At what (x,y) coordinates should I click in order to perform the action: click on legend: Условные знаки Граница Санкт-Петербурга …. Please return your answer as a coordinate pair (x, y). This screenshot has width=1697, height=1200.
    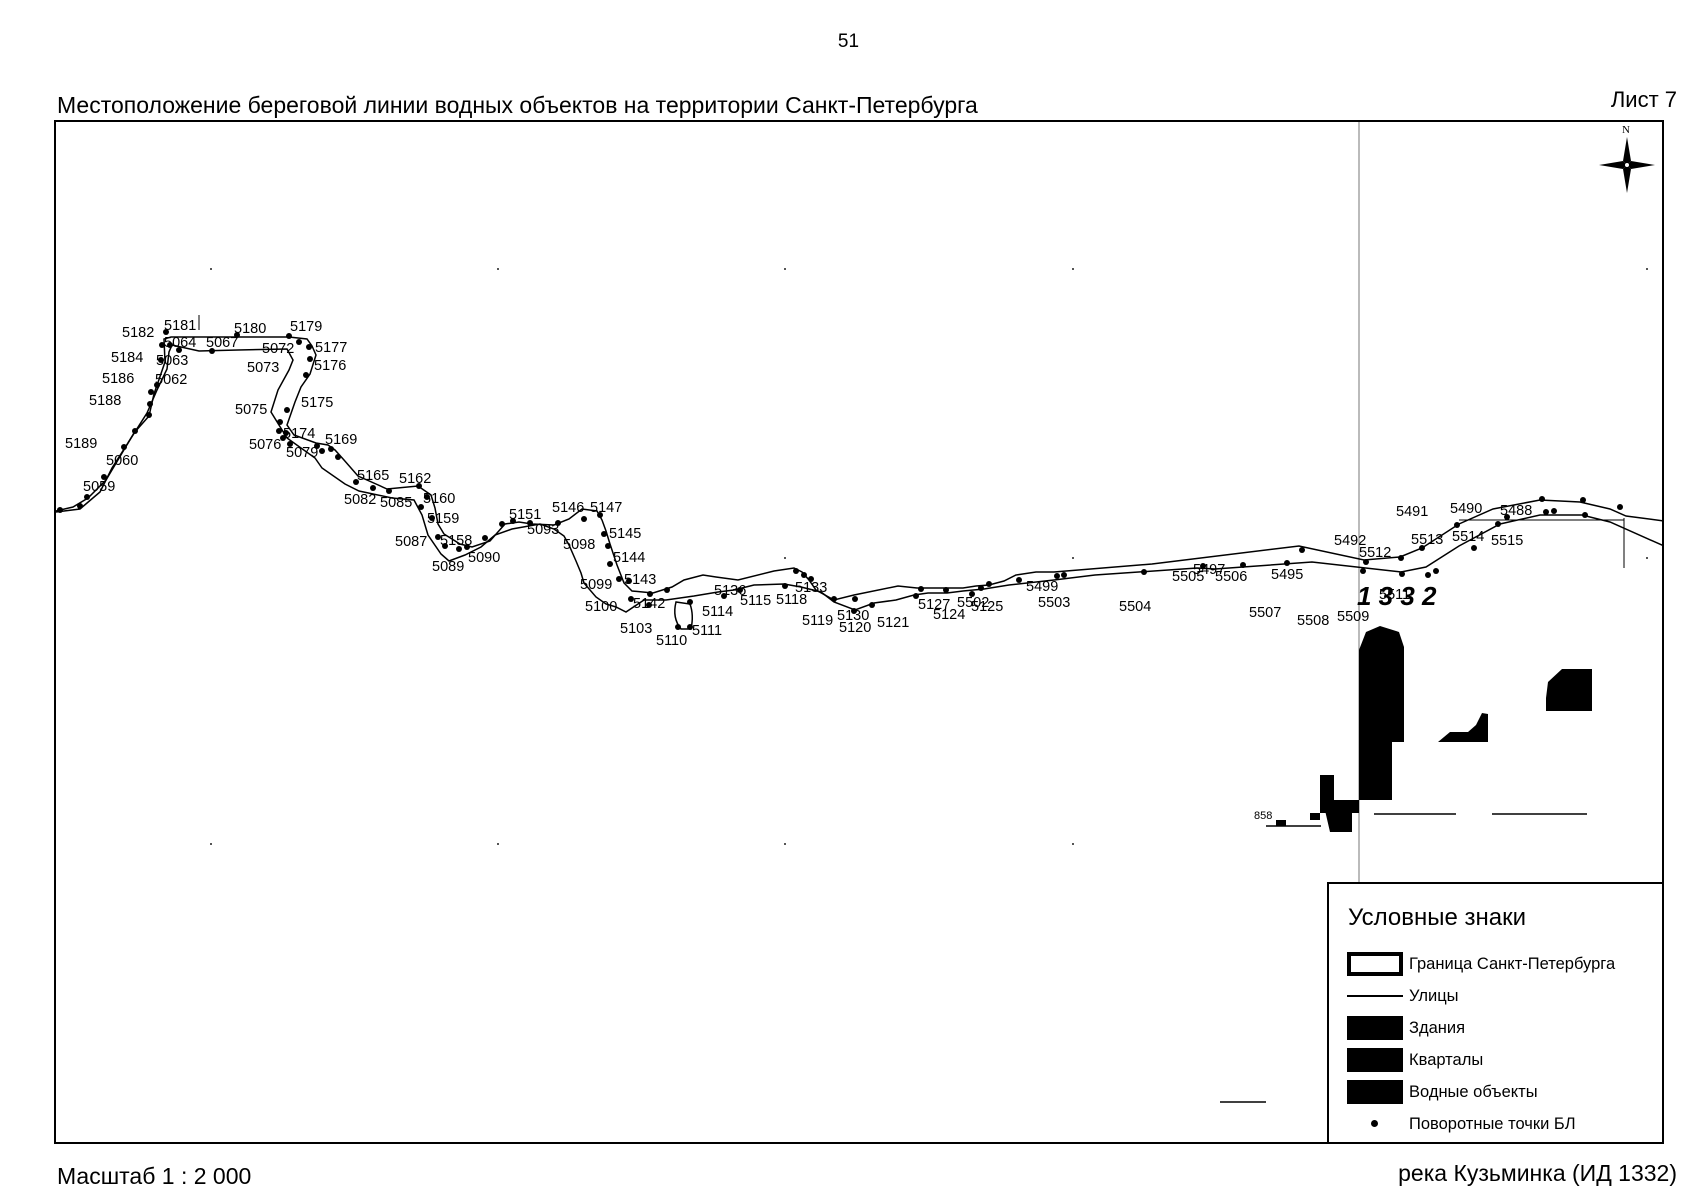
    Looking at the image, I should click on (1495, 1013).